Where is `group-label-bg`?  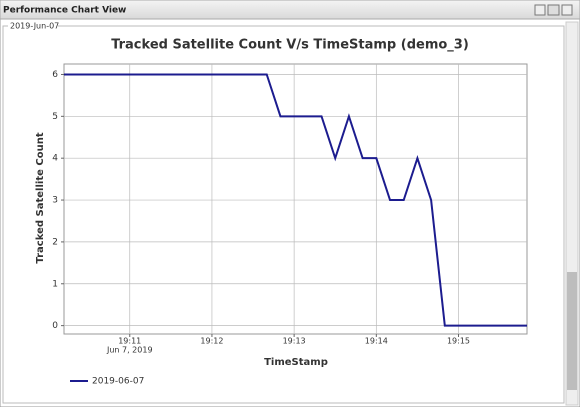
group-label-bg is located at coordinates (33, 26).